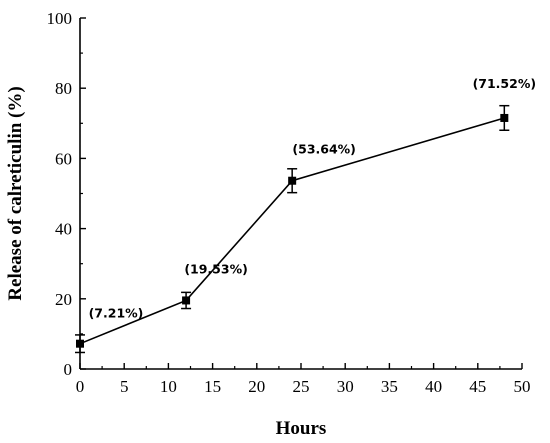 The image size is (550, 443). I want to click on x-axis-title: Hours, so click(301, 428).